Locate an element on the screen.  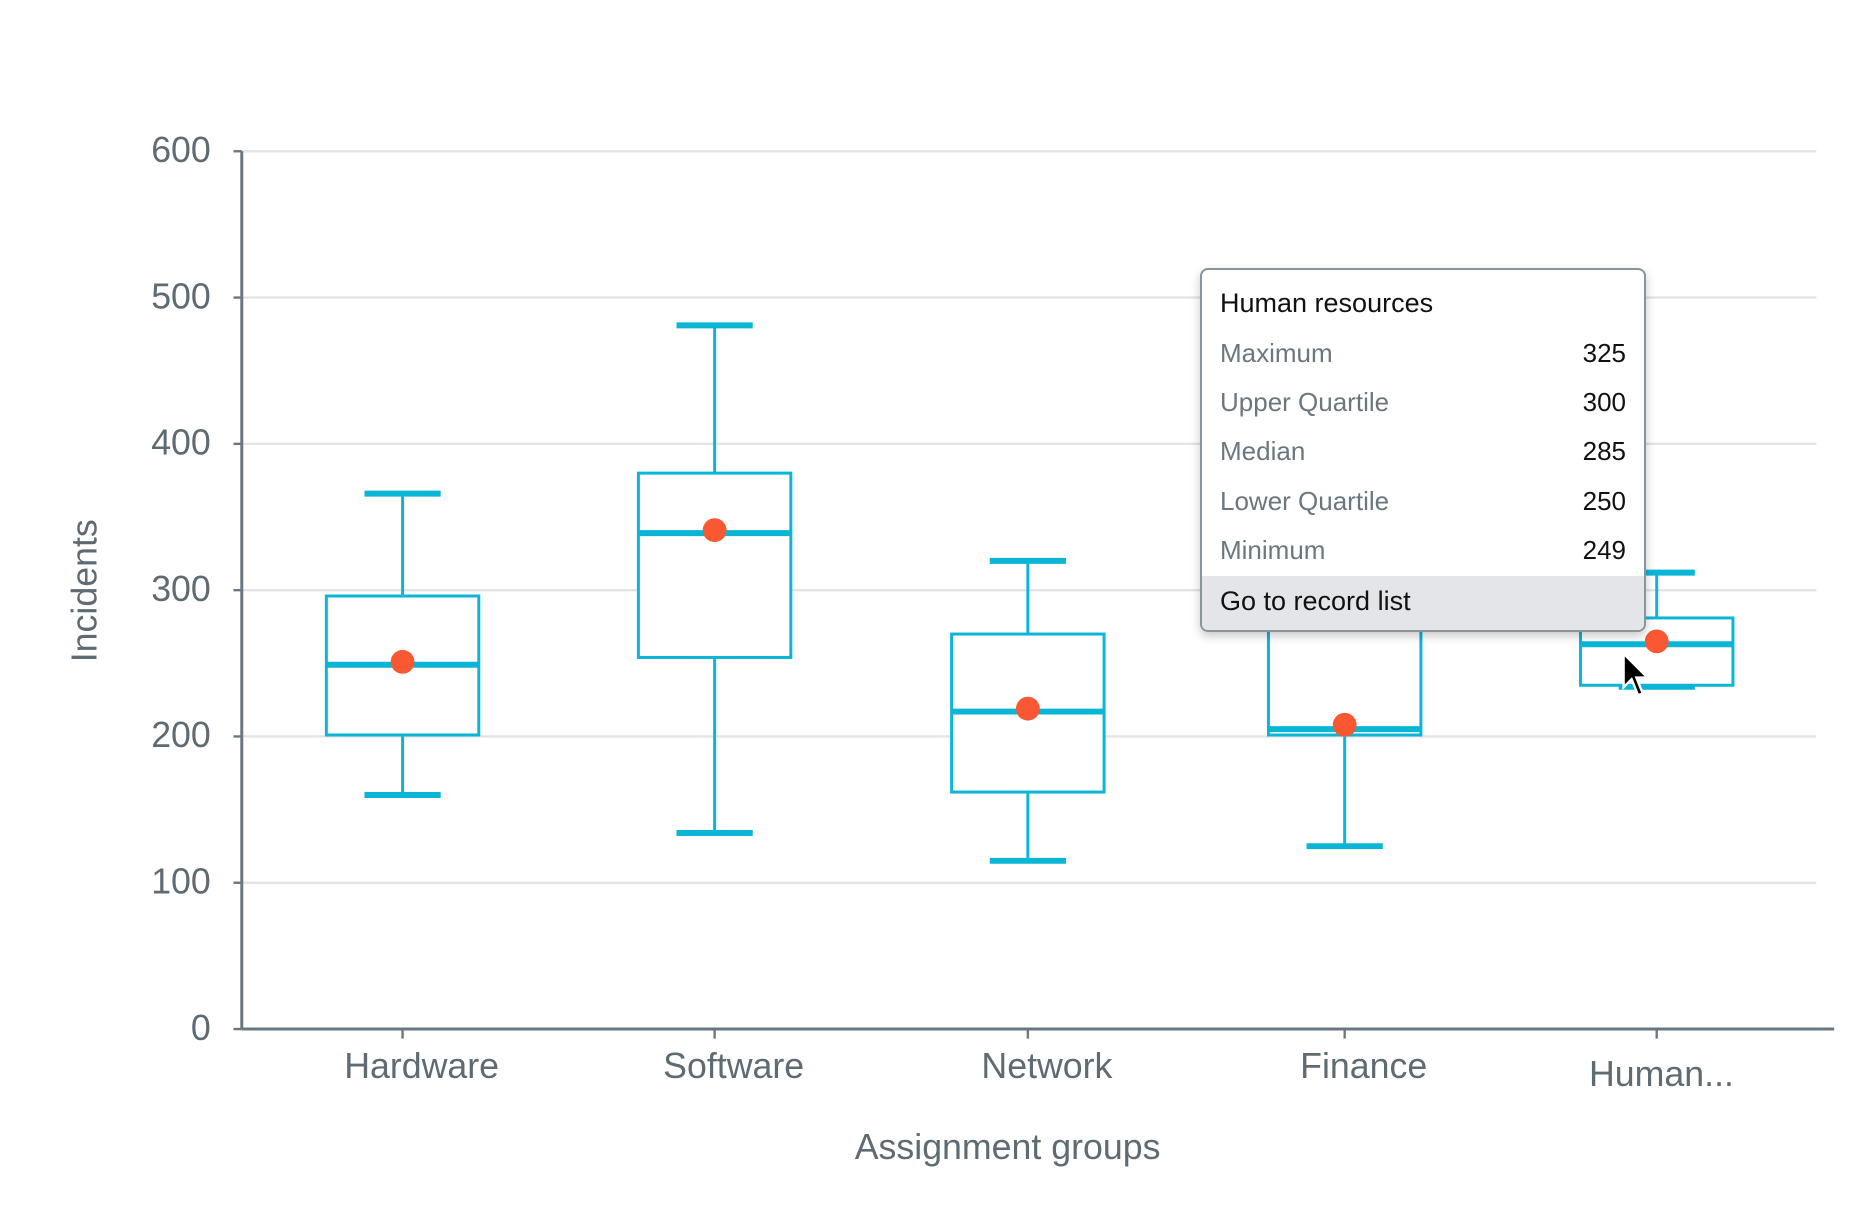
tooltip-value: 285 is located at coordinates (1604, 451).